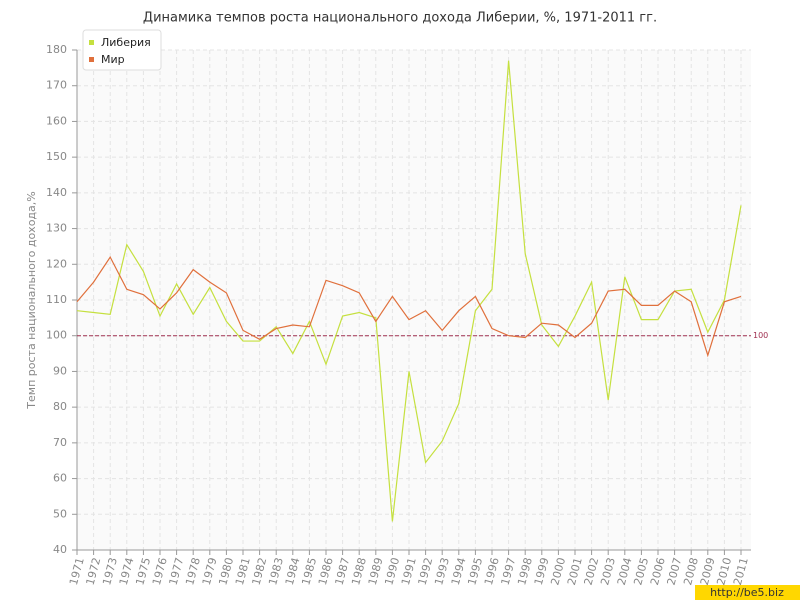 The image size is (800, 600). Describe the element at coordinates (56, 192) in the screenshot. I see `y-tick-label: 140` at that location.